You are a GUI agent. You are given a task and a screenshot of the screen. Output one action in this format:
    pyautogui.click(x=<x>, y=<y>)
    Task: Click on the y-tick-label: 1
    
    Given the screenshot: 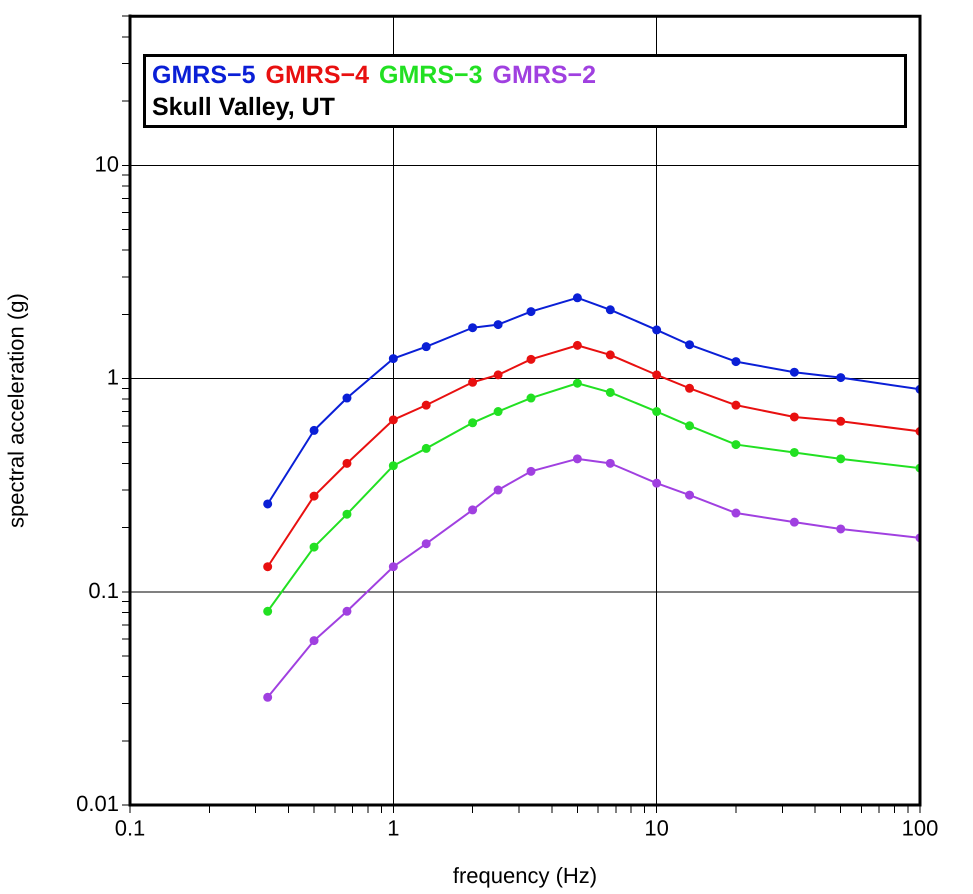 What is the action you would take?
    pyautogui.click(x=112, y=377)
    